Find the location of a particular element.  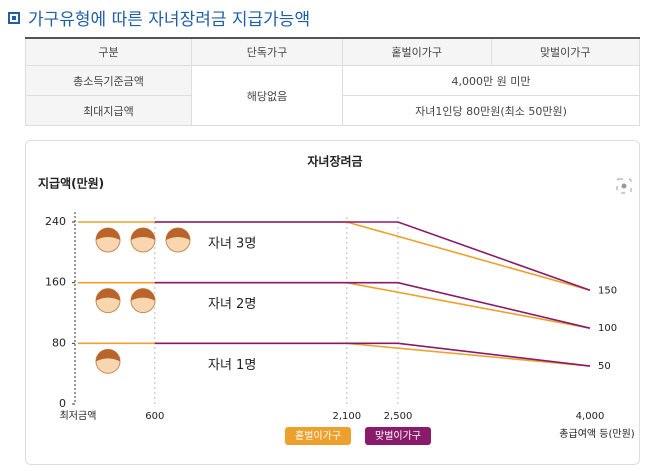

td: 4,000만 원 미만 is located at coordinates (491, 80).